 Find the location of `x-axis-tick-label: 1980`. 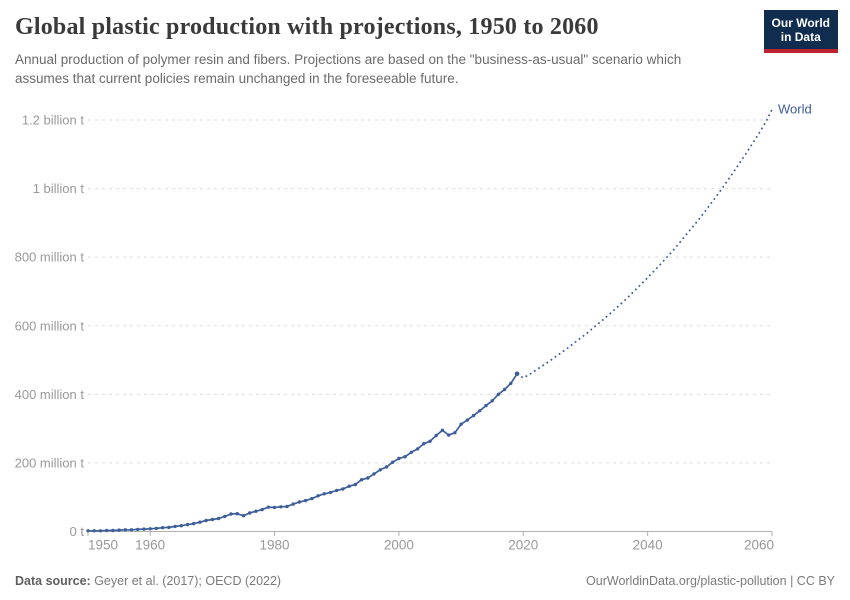

x-axis-tick-label: 1980 is located at coordinates (275, 545).